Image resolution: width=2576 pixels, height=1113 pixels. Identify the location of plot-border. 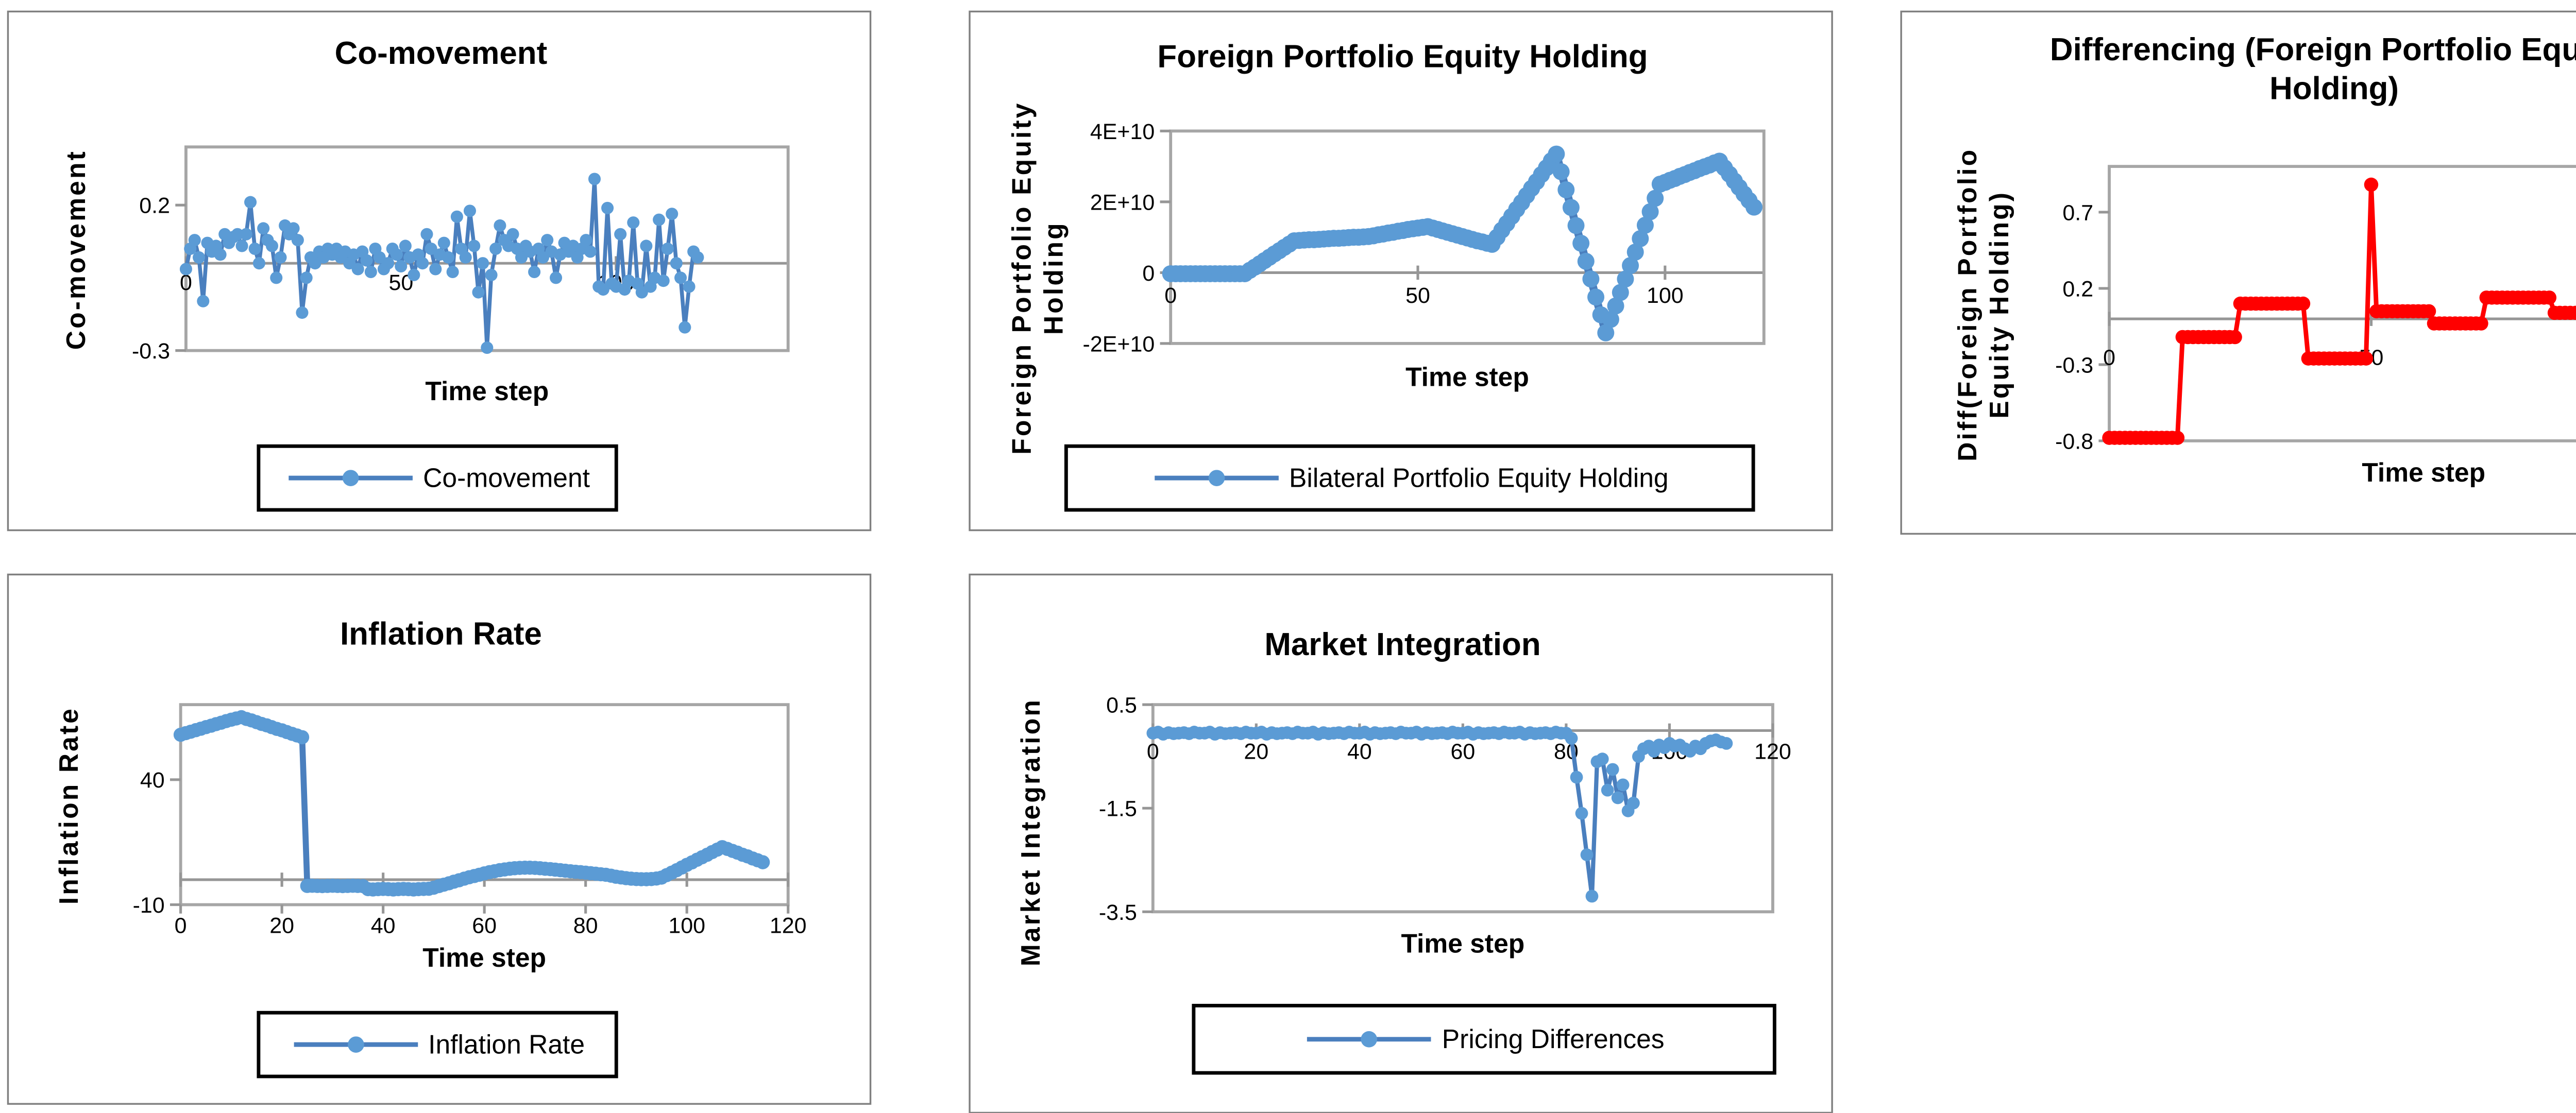
(2342, 304).